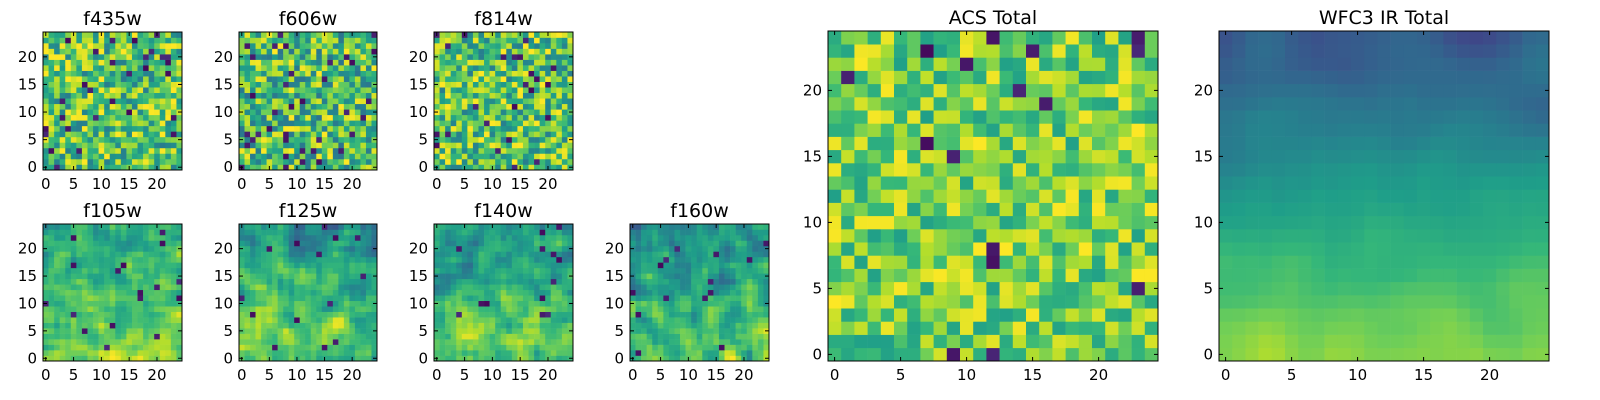  Describe the element at coordinates (270, 375) in the screenshot. I see `x-tick-label: 5` at that location.